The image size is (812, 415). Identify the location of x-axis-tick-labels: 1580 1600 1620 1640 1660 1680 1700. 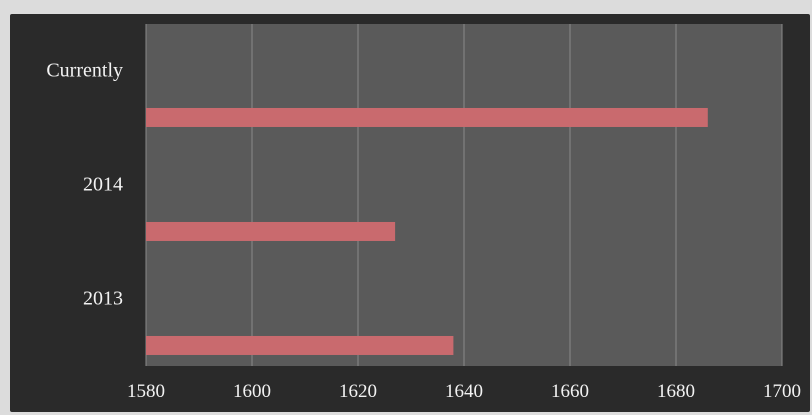
(464, 391).